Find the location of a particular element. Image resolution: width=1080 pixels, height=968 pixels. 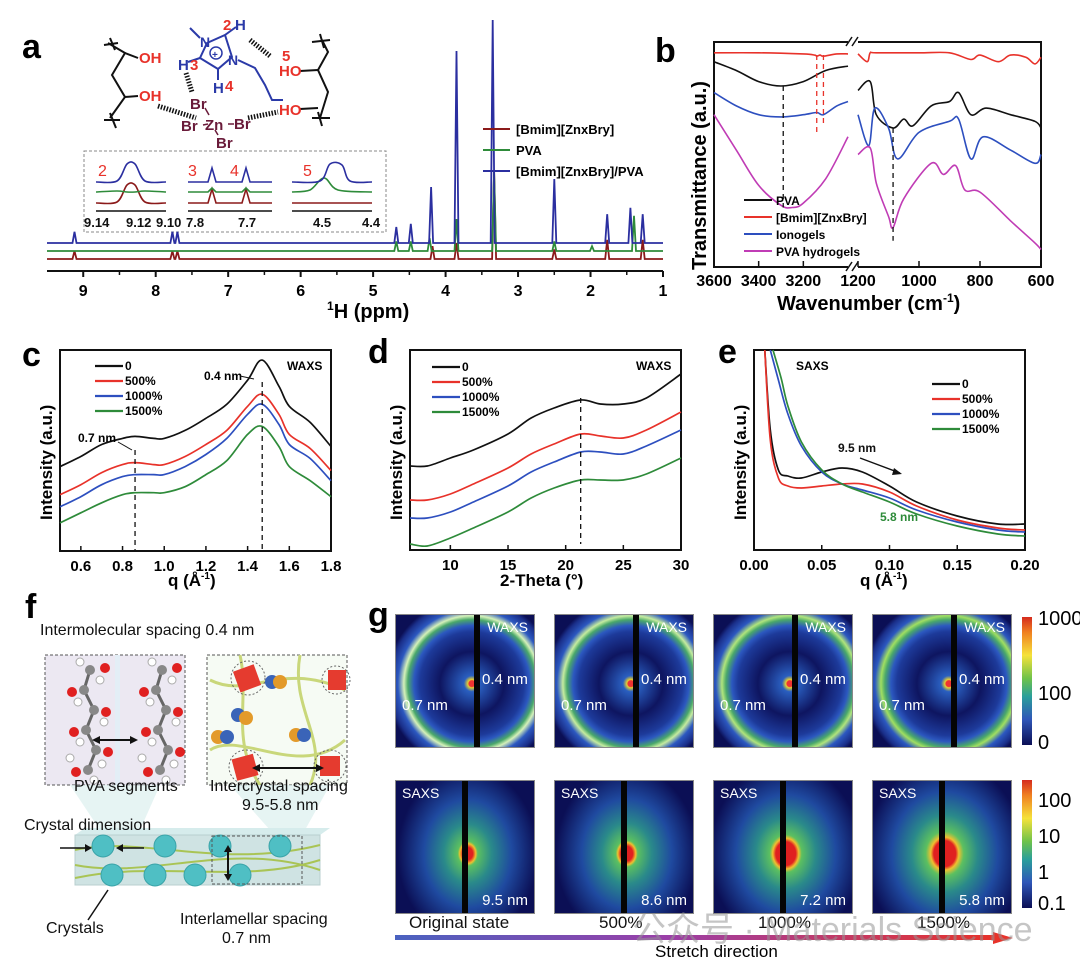

annotation-arrow is located at coordinates (125, 446).